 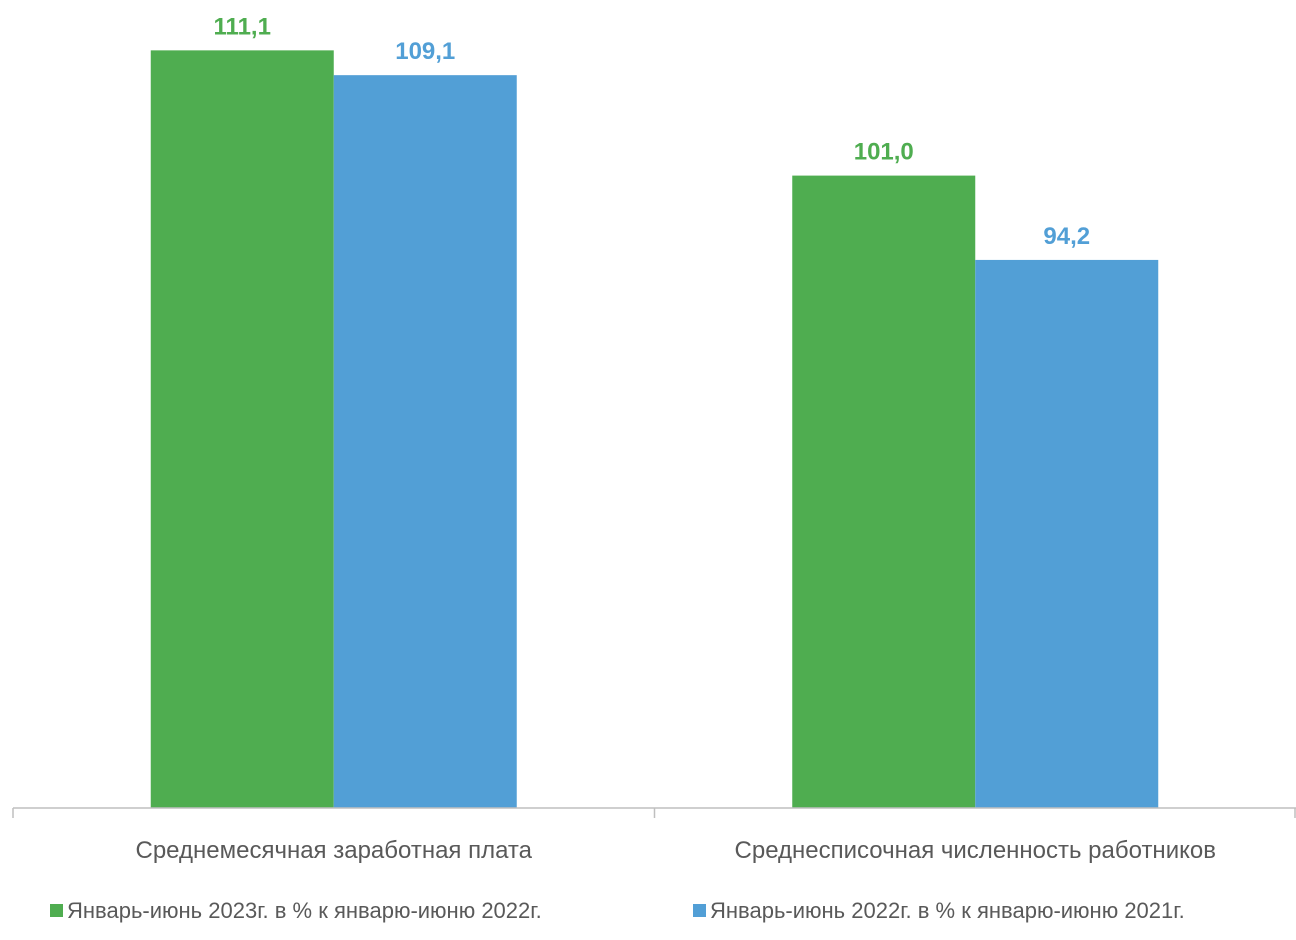 What do you see at coordinates (884, 152) in the screenshot?
I see `data-label-series-1-cat-2: 101,0` at bounding box center [884, 152].